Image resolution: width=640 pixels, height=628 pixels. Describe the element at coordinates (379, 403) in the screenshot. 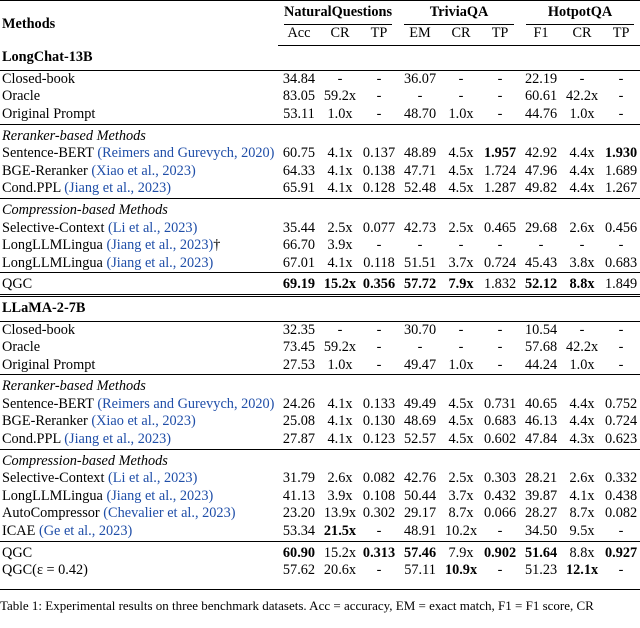

I see `value-cell: 0.133` at that location.